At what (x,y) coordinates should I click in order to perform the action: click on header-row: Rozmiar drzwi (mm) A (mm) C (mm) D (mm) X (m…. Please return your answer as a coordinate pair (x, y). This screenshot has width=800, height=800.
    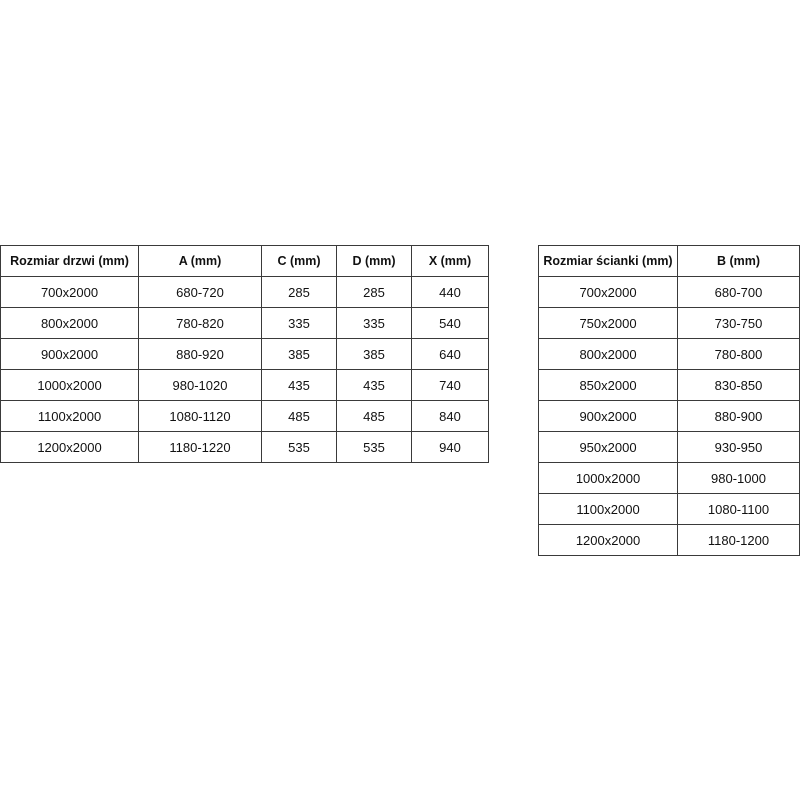
    Looking at the image, I should click on (244, 261).